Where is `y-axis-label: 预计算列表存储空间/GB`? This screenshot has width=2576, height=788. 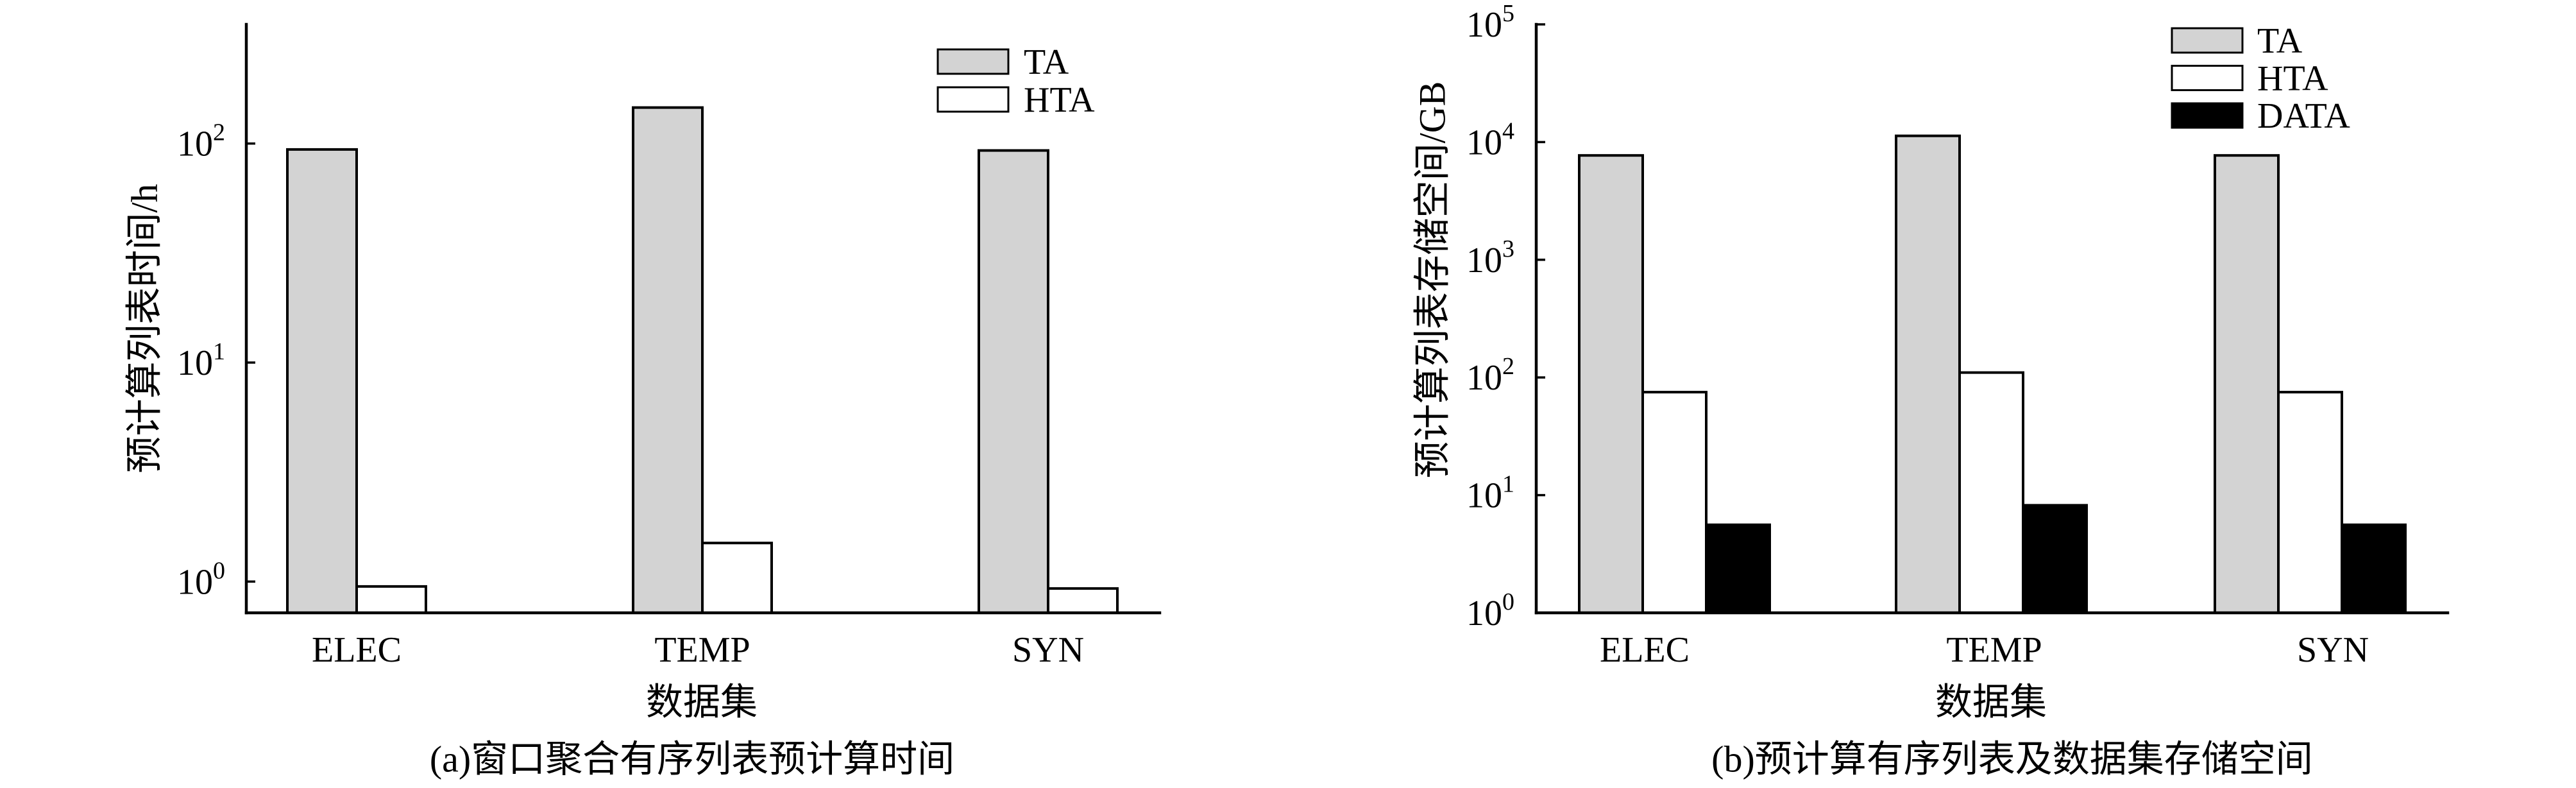
y-axis-label: 预计算列表存储空间/GB is located at coordinates (1432, 280).